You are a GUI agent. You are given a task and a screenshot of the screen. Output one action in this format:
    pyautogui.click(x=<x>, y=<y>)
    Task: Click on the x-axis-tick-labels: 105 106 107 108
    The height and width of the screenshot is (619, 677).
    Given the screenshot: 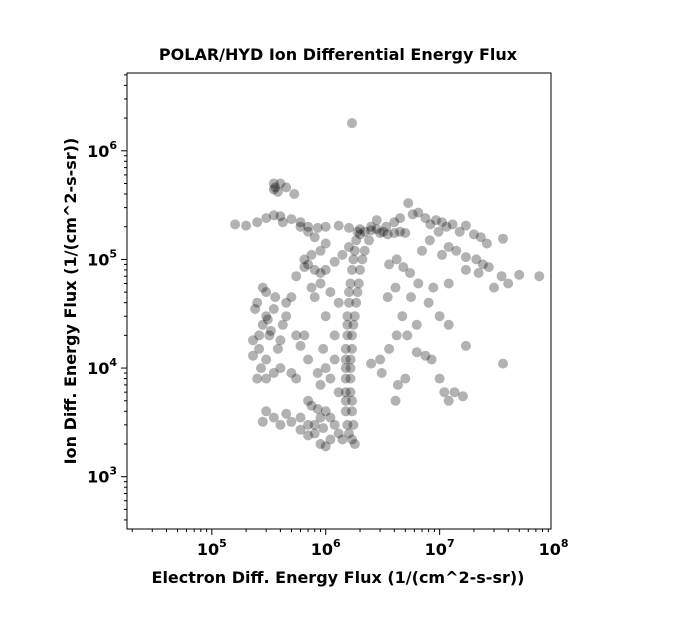 What is the action you would take?
    pyautogui.click(x=383, y=548)
    